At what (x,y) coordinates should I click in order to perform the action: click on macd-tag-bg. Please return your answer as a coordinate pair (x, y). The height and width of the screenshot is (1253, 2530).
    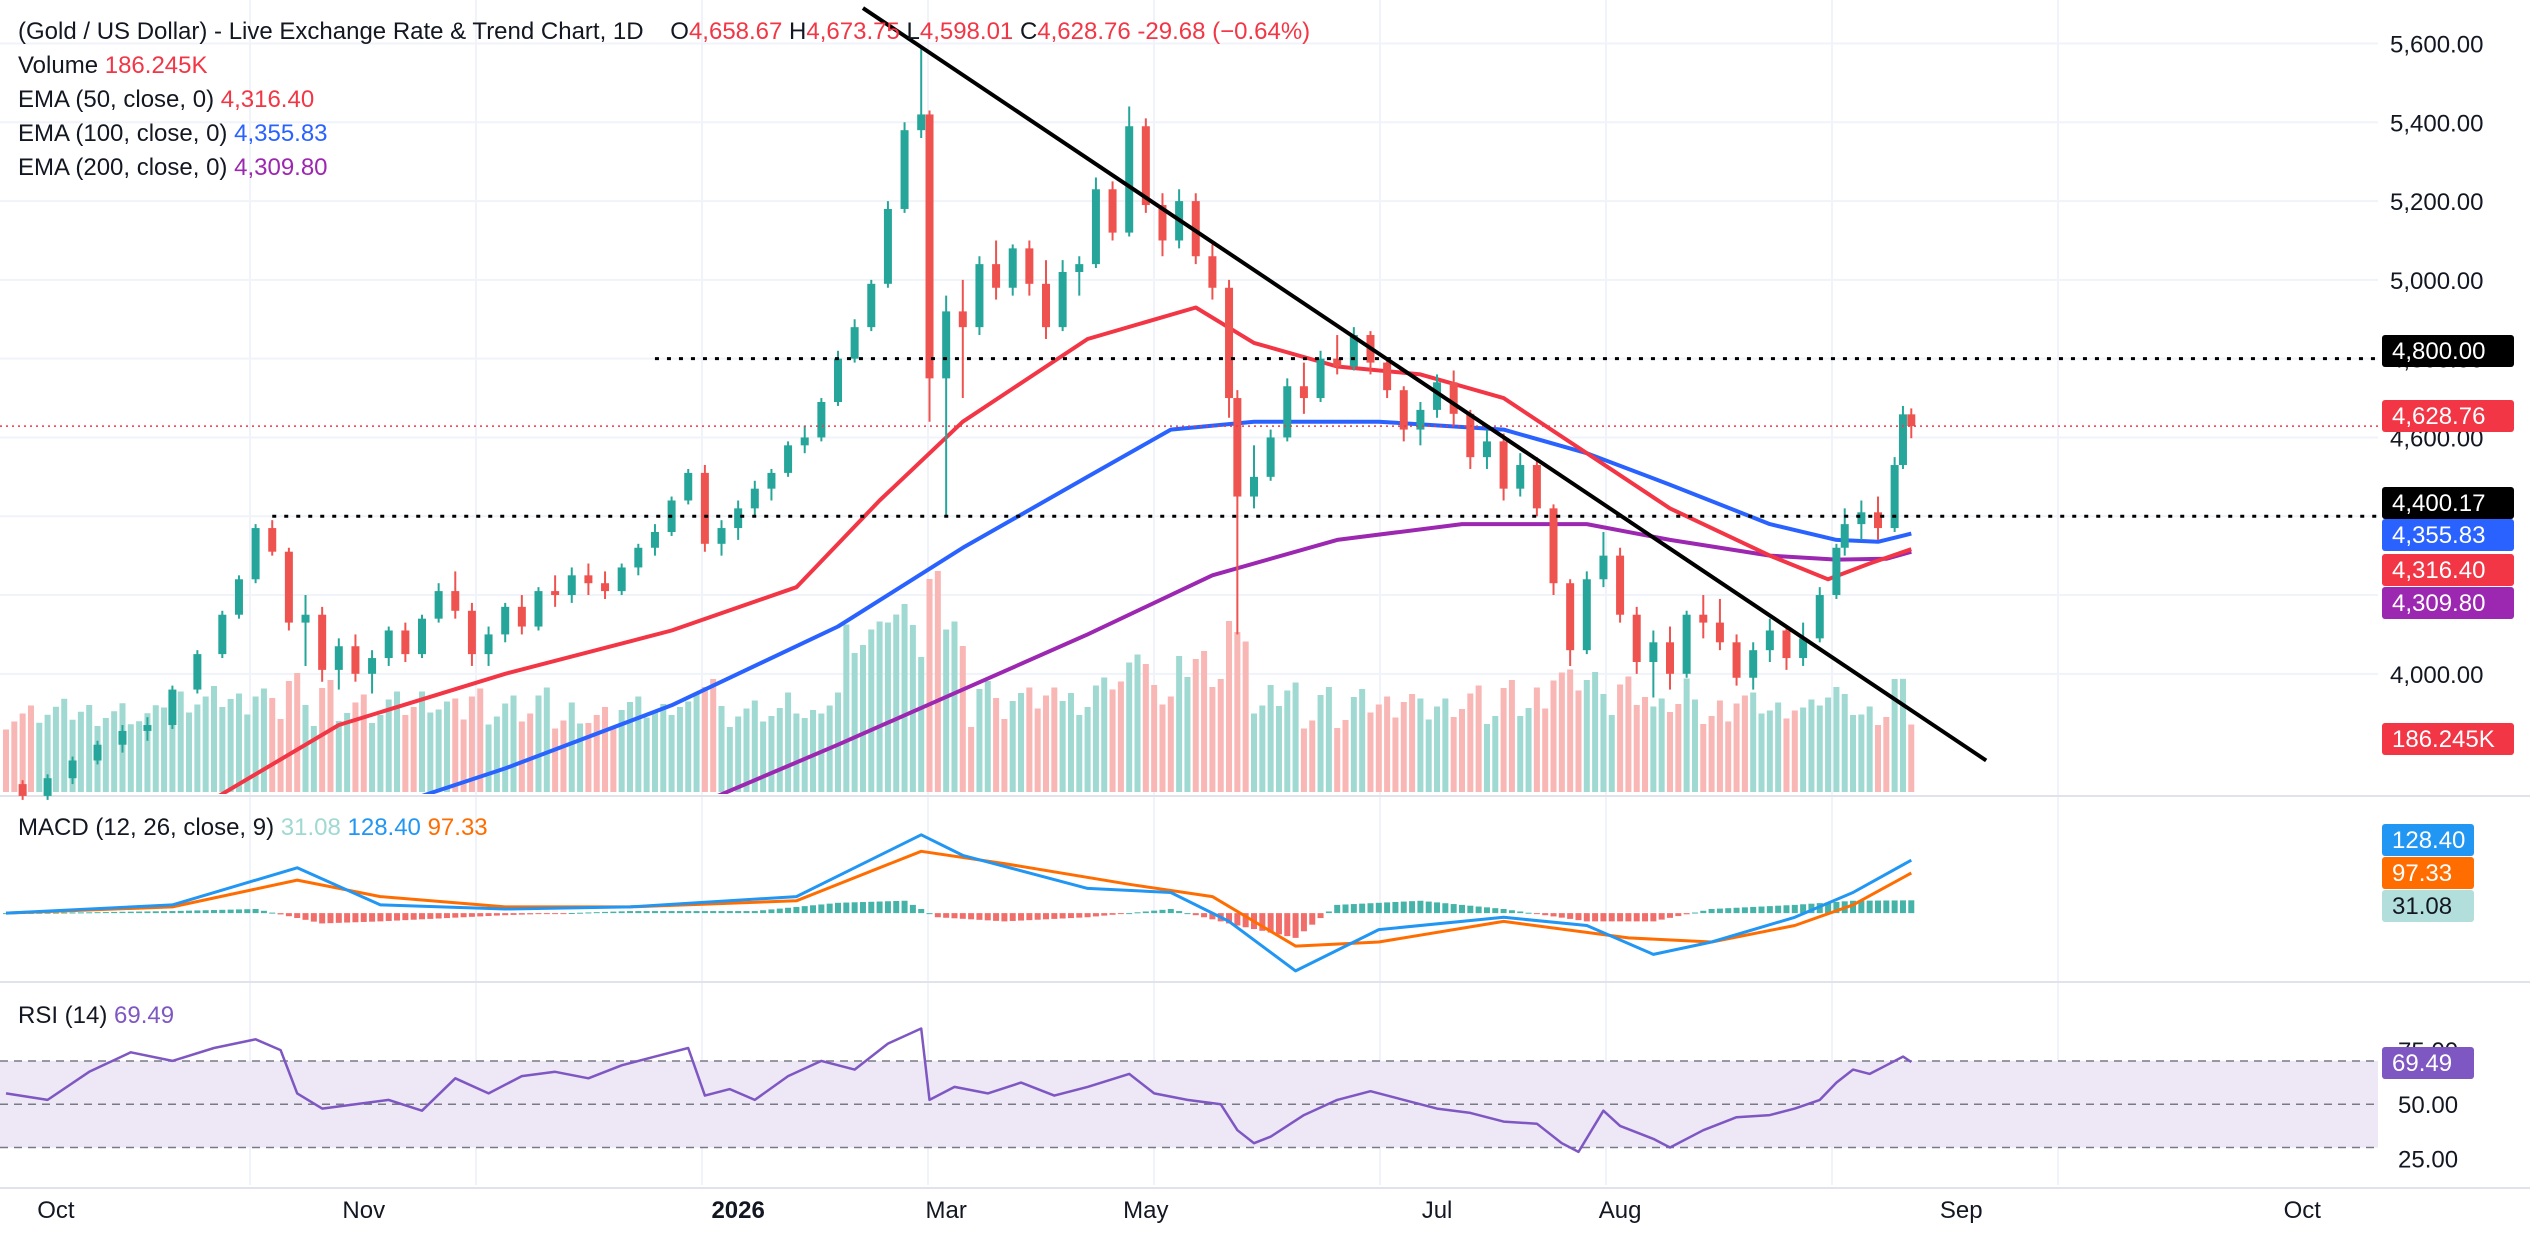
    Looking at the image, I should click on (2428, 873).